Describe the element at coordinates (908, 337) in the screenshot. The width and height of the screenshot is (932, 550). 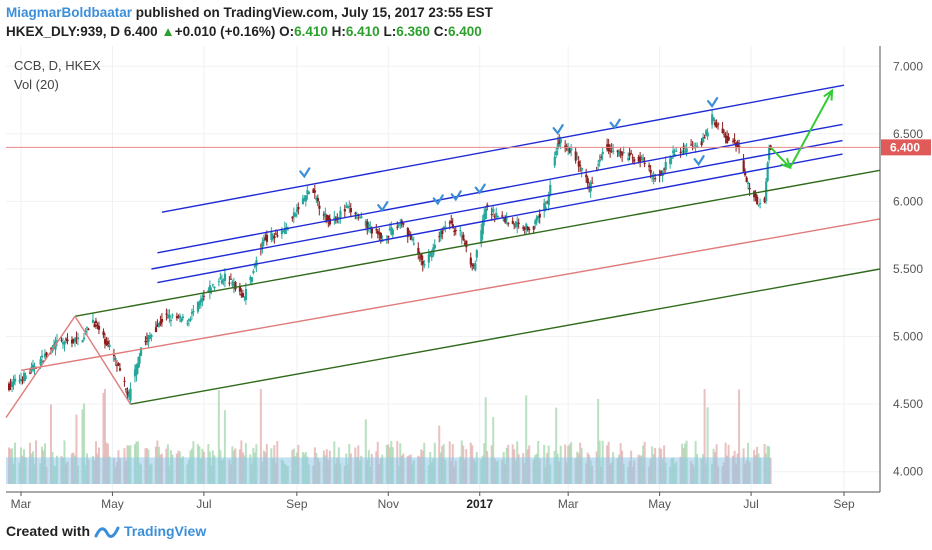
I see `y-tick-label: 5.000` at that location.